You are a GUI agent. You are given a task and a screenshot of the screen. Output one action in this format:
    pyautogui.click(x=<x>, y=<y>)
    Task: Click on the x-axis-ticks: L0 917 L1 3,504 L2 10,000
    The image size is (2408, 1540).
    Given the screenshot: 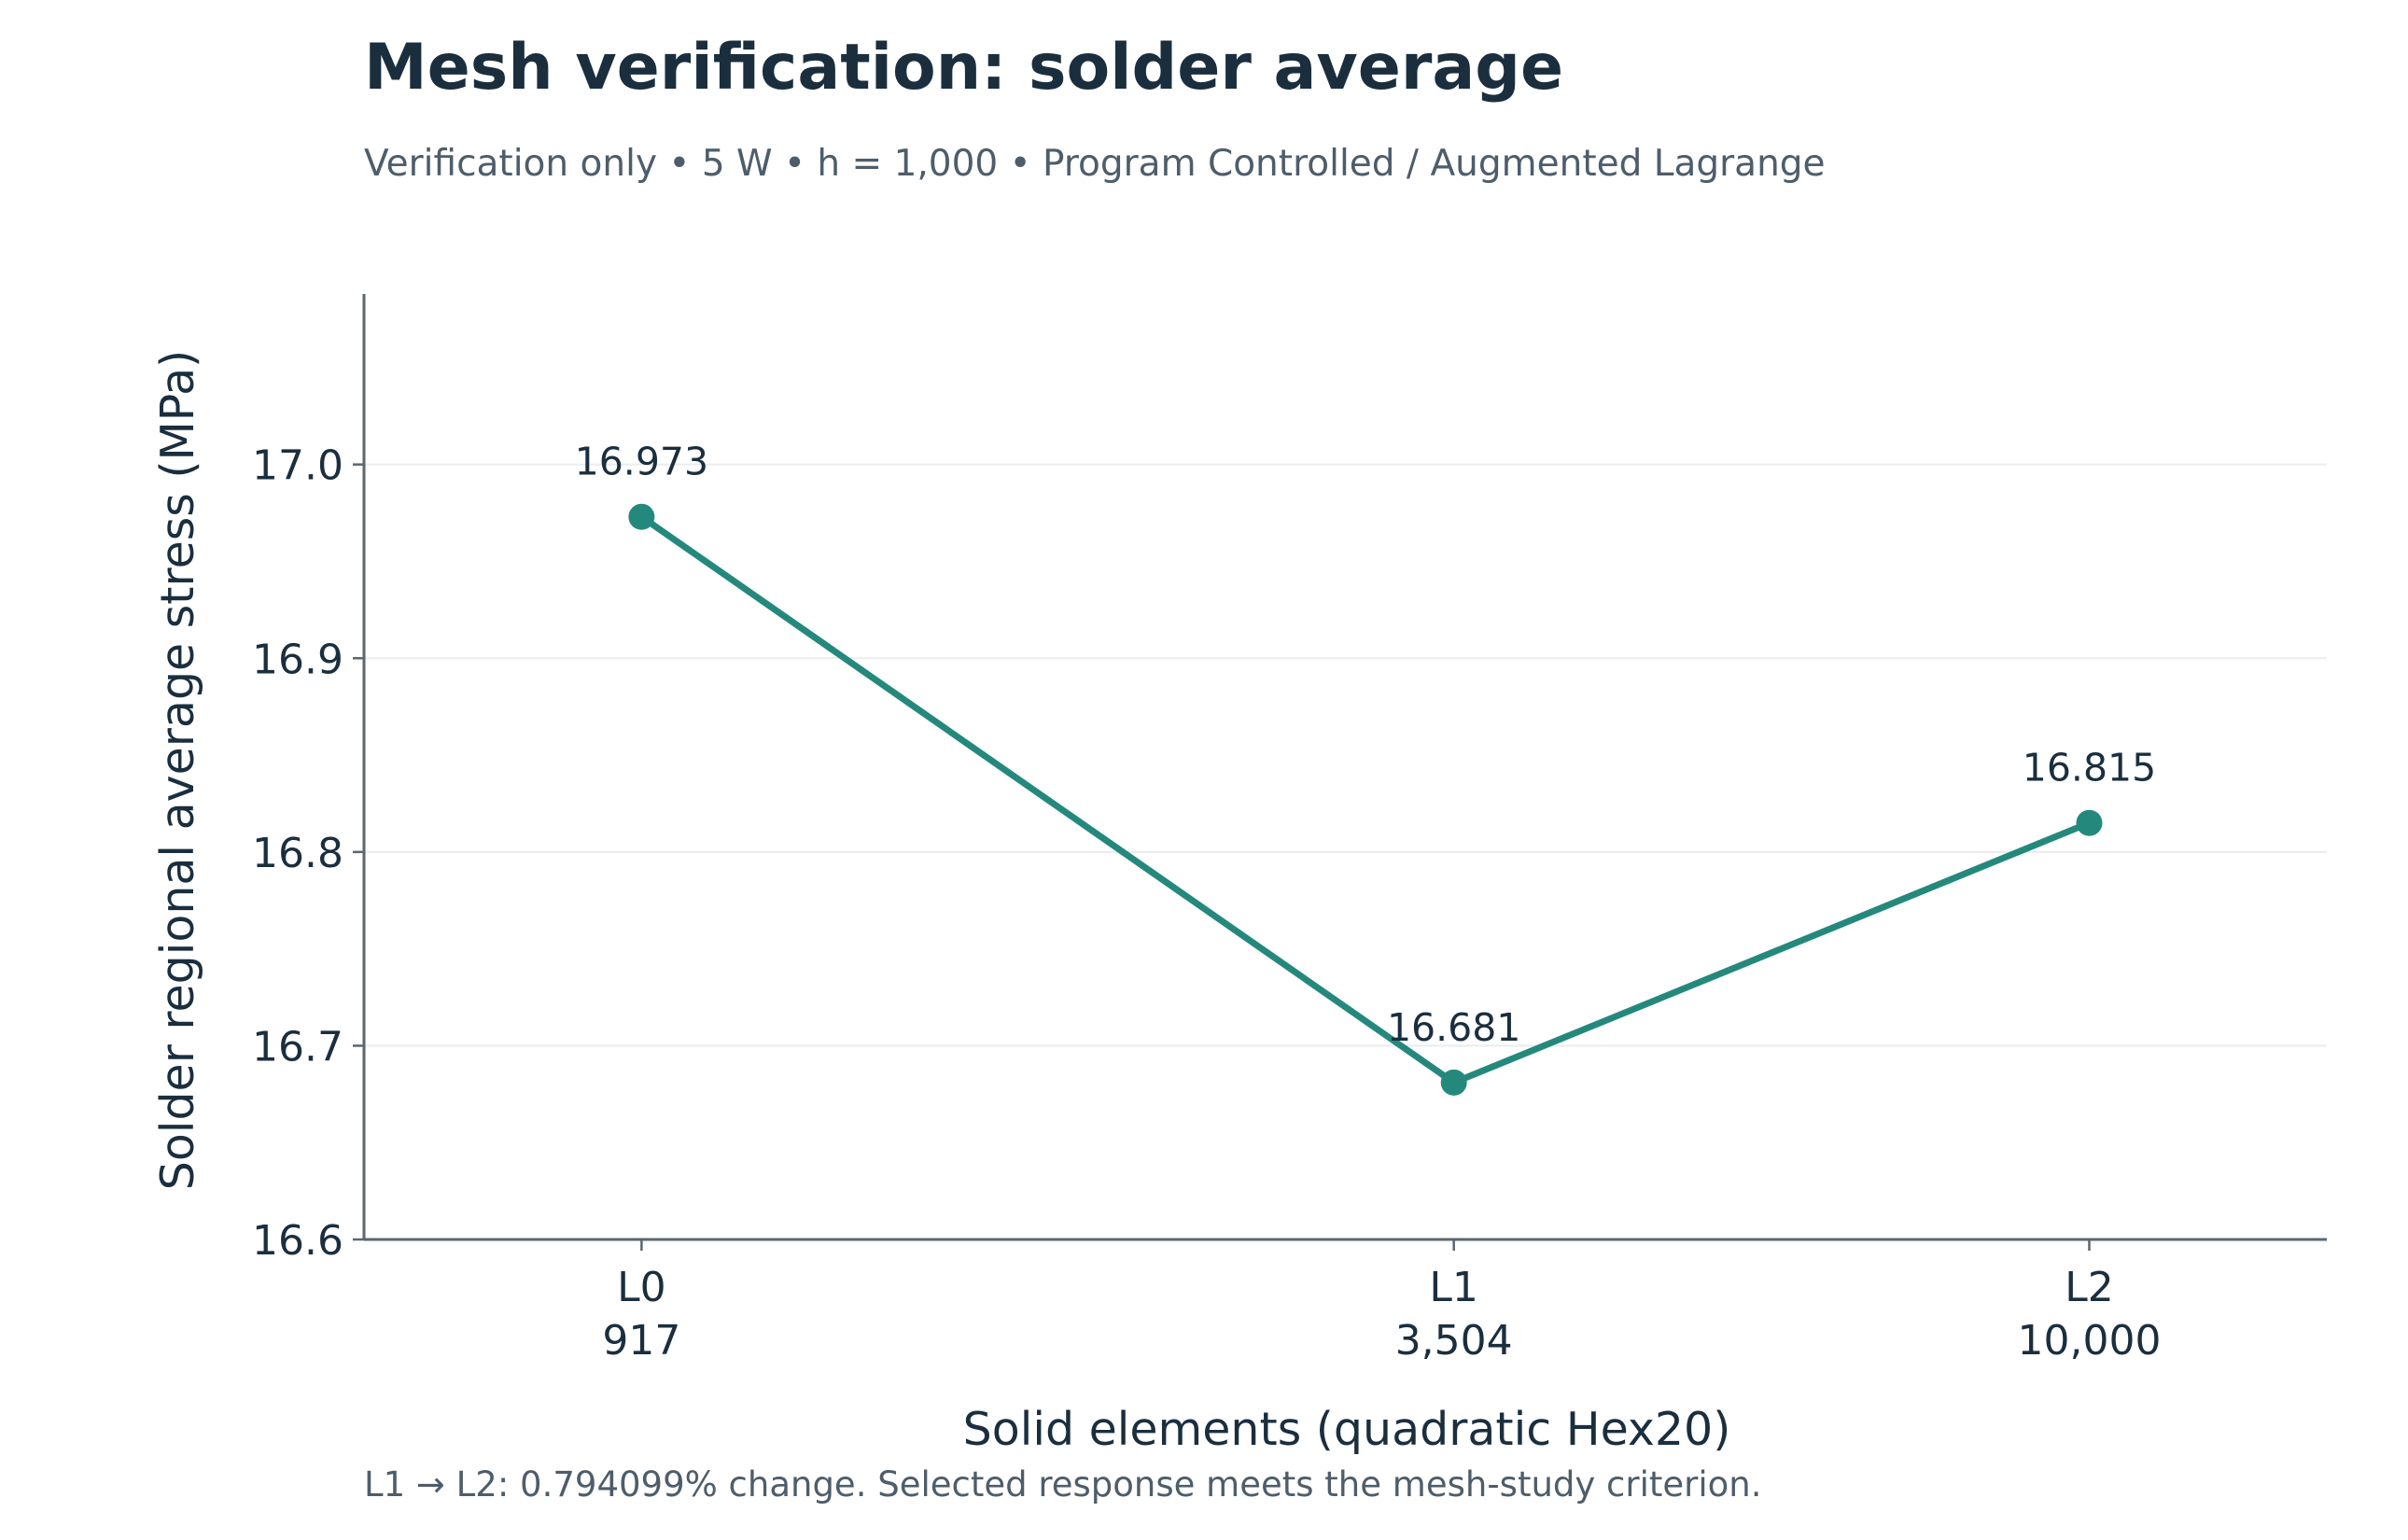 What is the action you would take?
    pyautogui.click(x=1381, y=1302)
    